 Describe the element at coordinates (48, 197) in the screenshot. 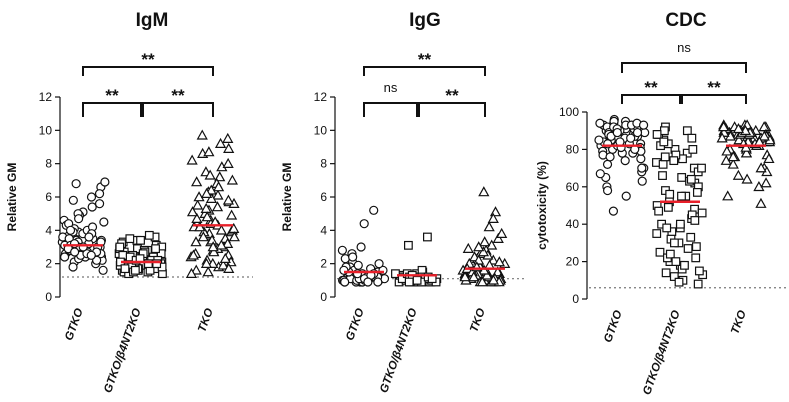

I see `y-tick-label: 6` at that location.